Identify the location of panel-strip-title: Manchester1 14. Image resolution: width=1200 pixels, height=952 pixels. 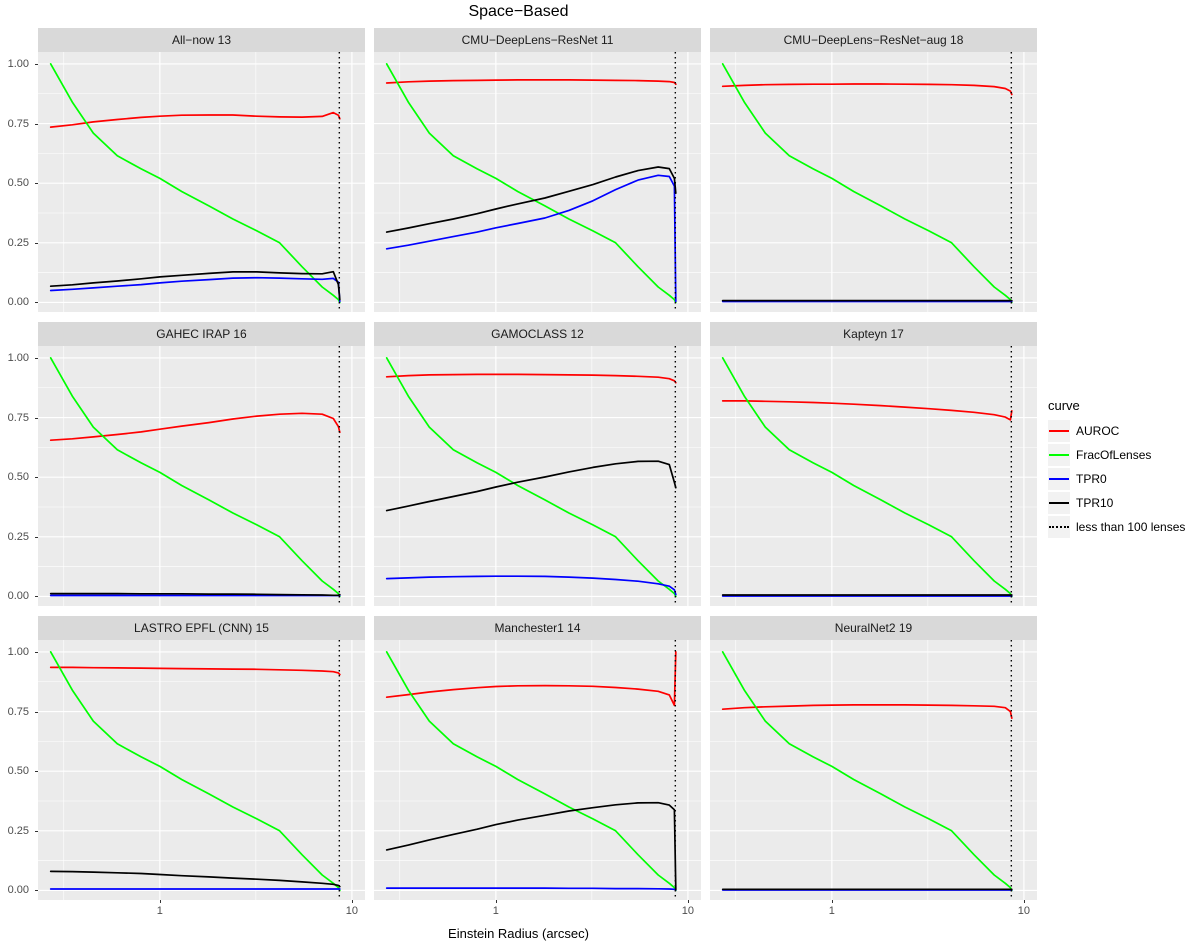
(537, 628).